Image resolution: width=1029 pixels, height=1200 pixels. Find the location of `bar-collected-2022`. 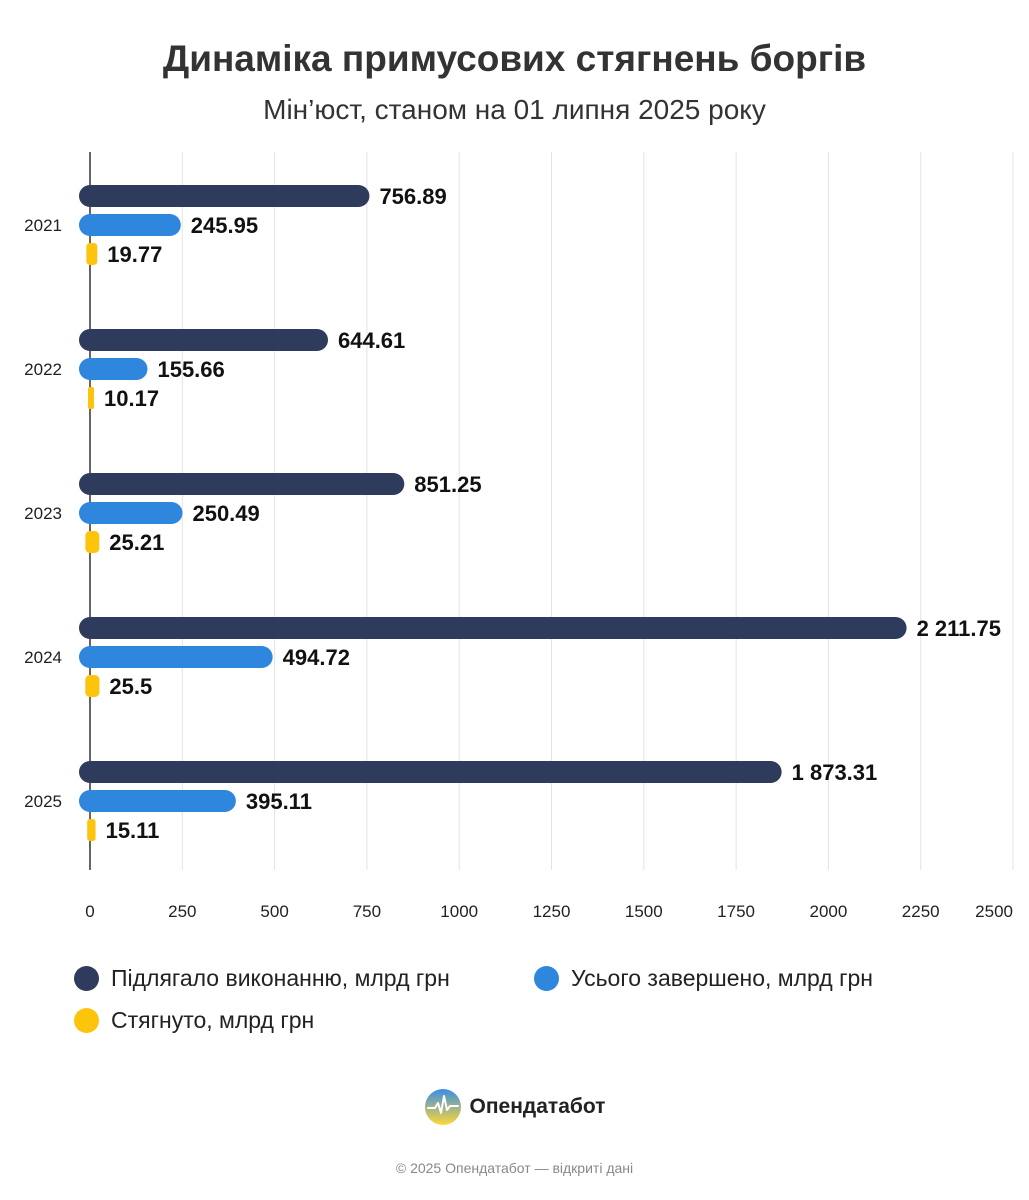

bar-collected-2022 is located at coordinates (91, 398).